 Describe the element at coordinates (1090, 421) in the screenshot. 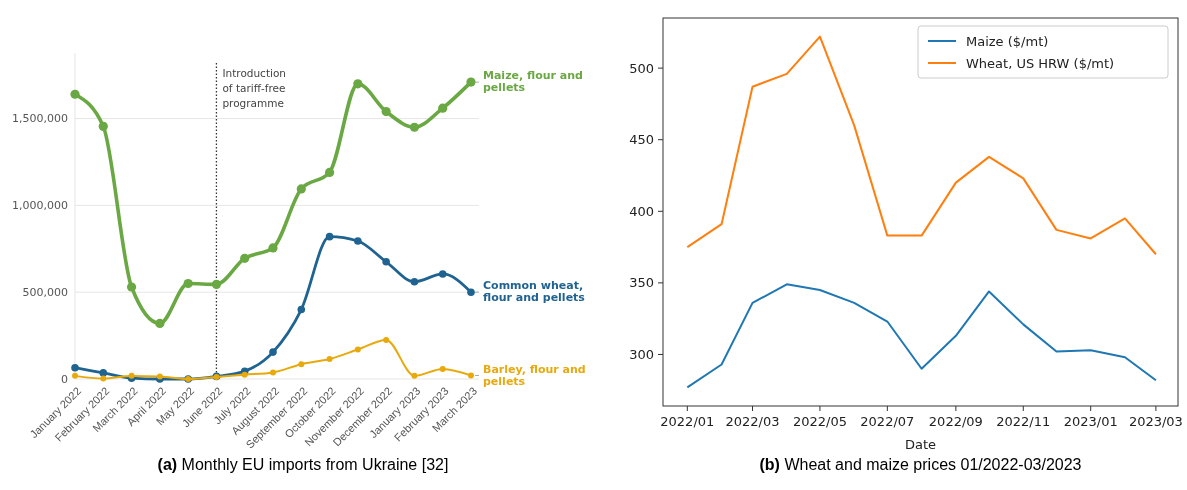

I see `x-tick-label: 2023/01` at that location.